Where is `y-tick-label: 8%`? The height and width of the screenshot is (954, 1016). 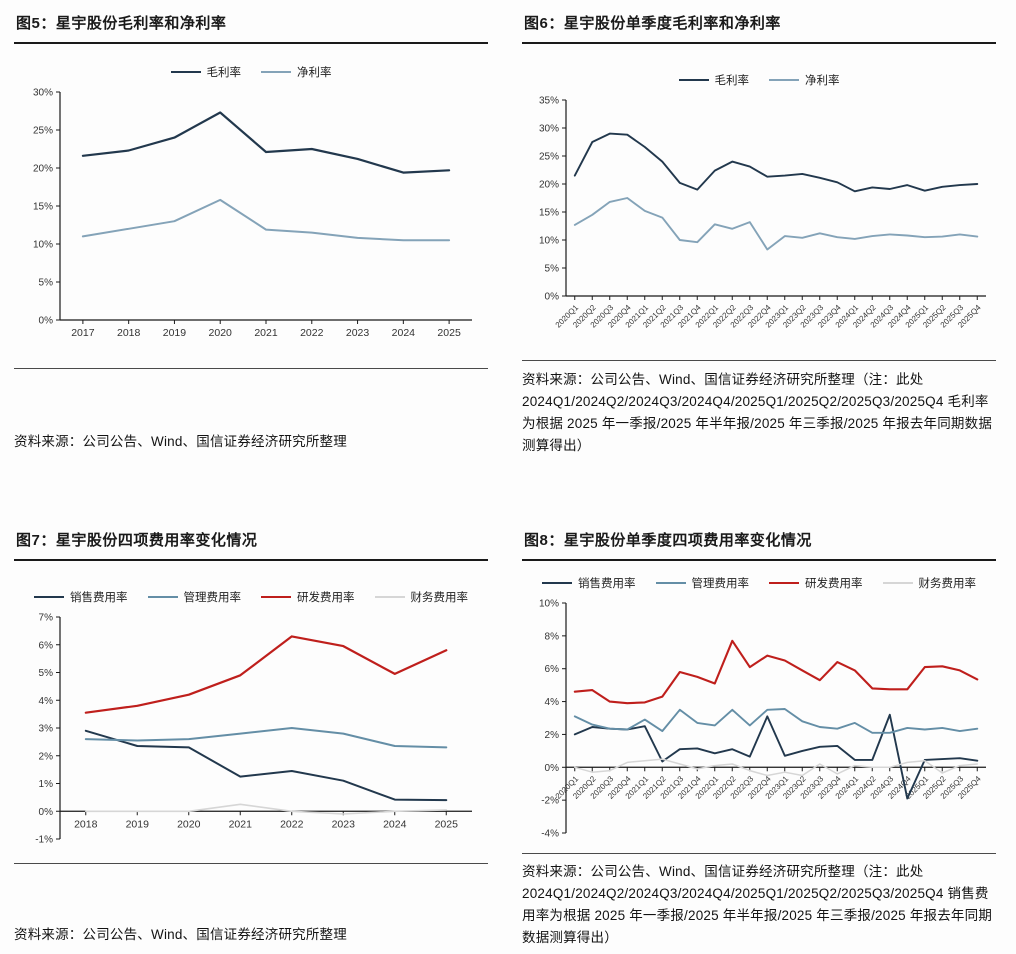
y-tick-label: 8% is located at coordinates (552, 636).